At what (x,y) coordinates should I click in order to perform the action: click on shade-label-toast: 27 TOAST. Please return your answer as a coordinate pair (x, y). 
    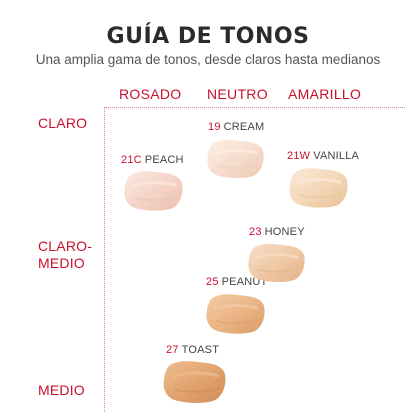
    Looking at the image, I should click on (192, 350).